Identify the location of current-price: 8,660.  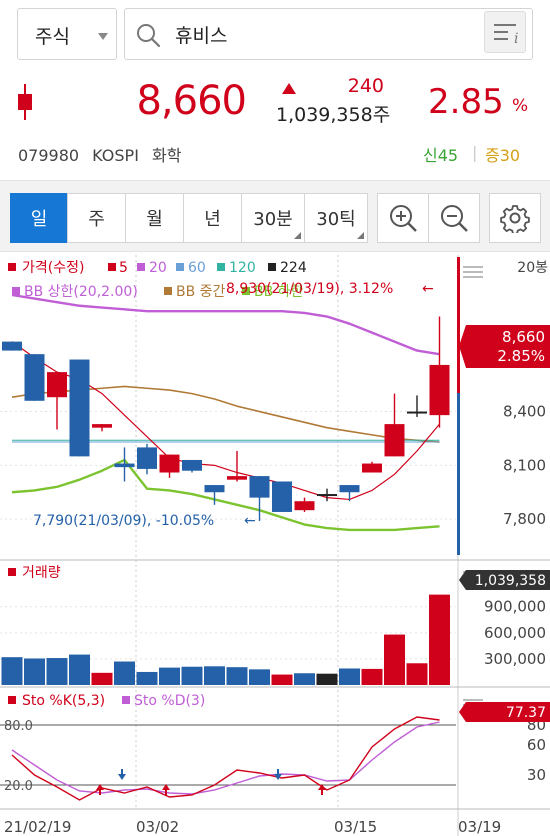
(191, 101).